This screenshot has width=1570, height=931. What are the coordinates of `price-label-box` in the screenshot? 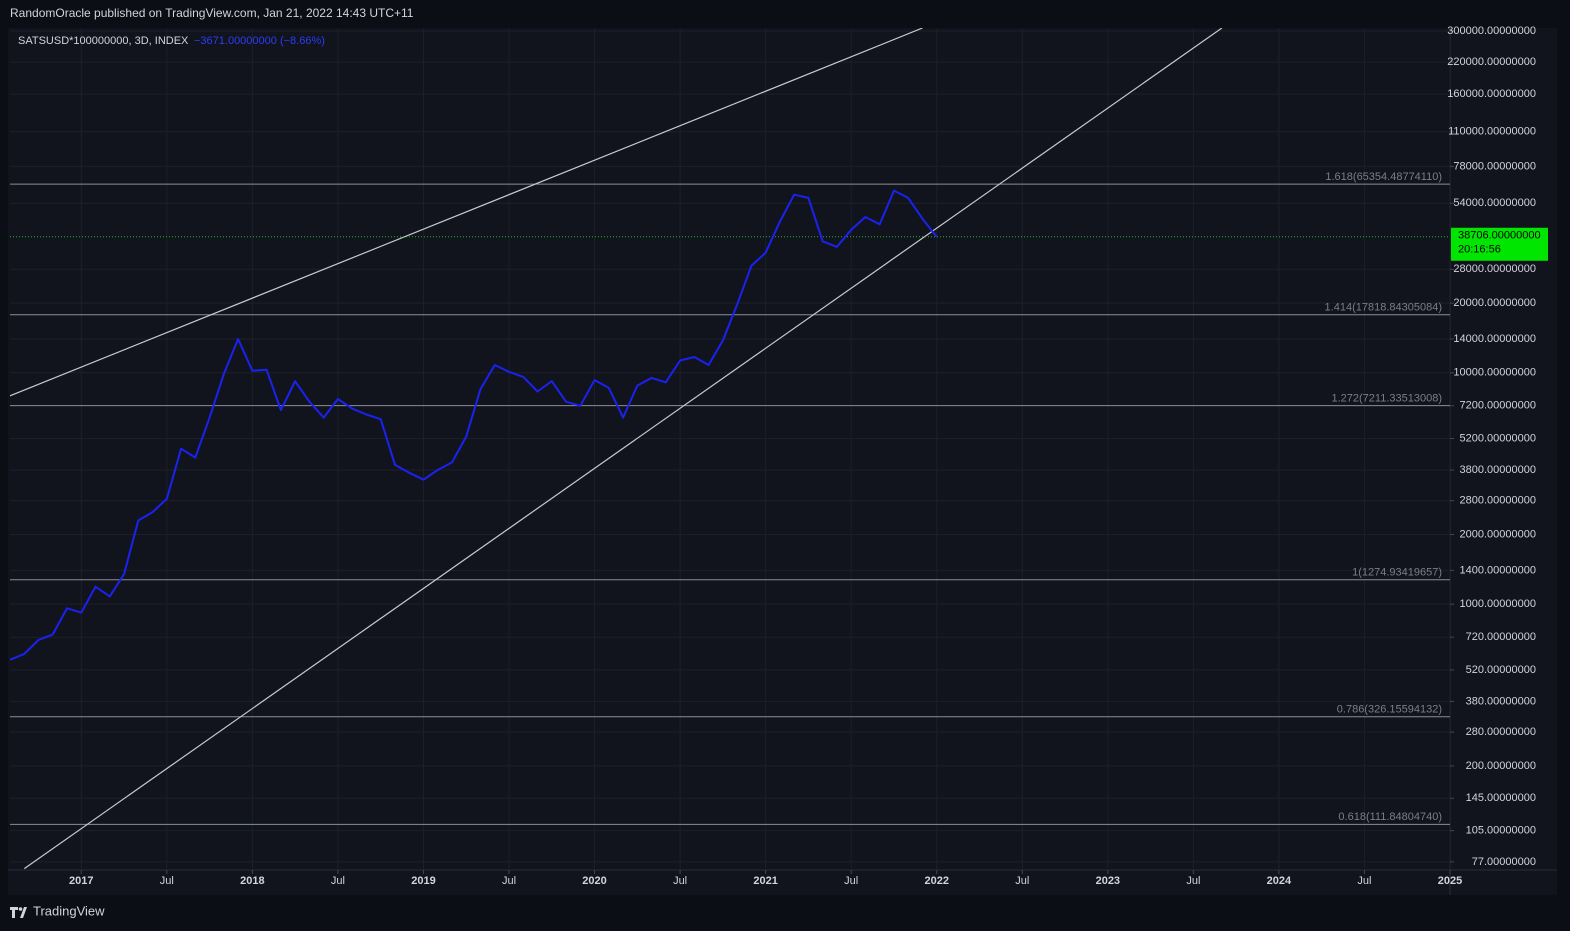 It's located at (1499, 244).